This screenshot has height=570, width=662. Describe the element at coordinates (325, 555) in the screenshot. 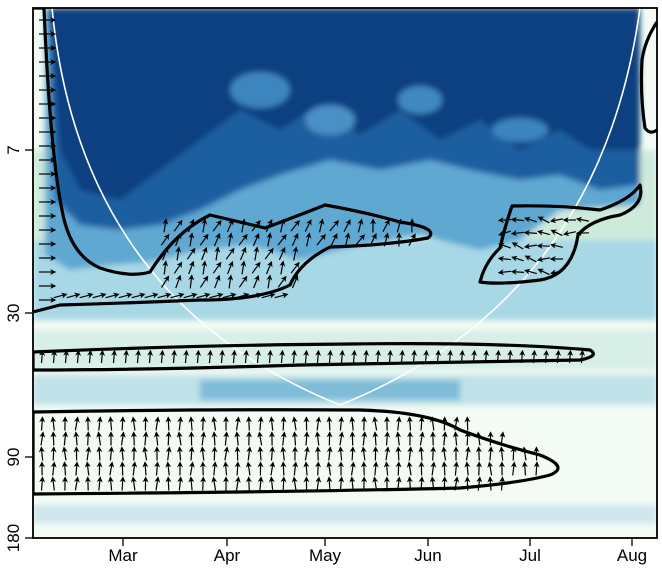

I see `x-tick-label: May` at that location.